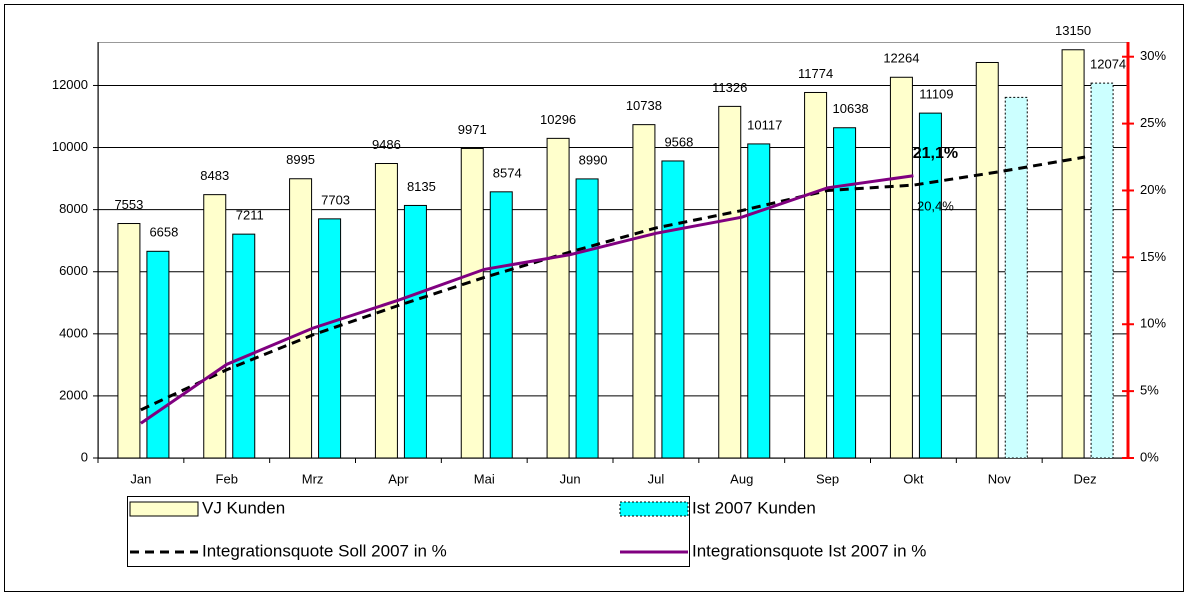 The width and height of the screenshot is (1188, 601). I want to click on y2-tick-label: 15%, so click(1153, 256).